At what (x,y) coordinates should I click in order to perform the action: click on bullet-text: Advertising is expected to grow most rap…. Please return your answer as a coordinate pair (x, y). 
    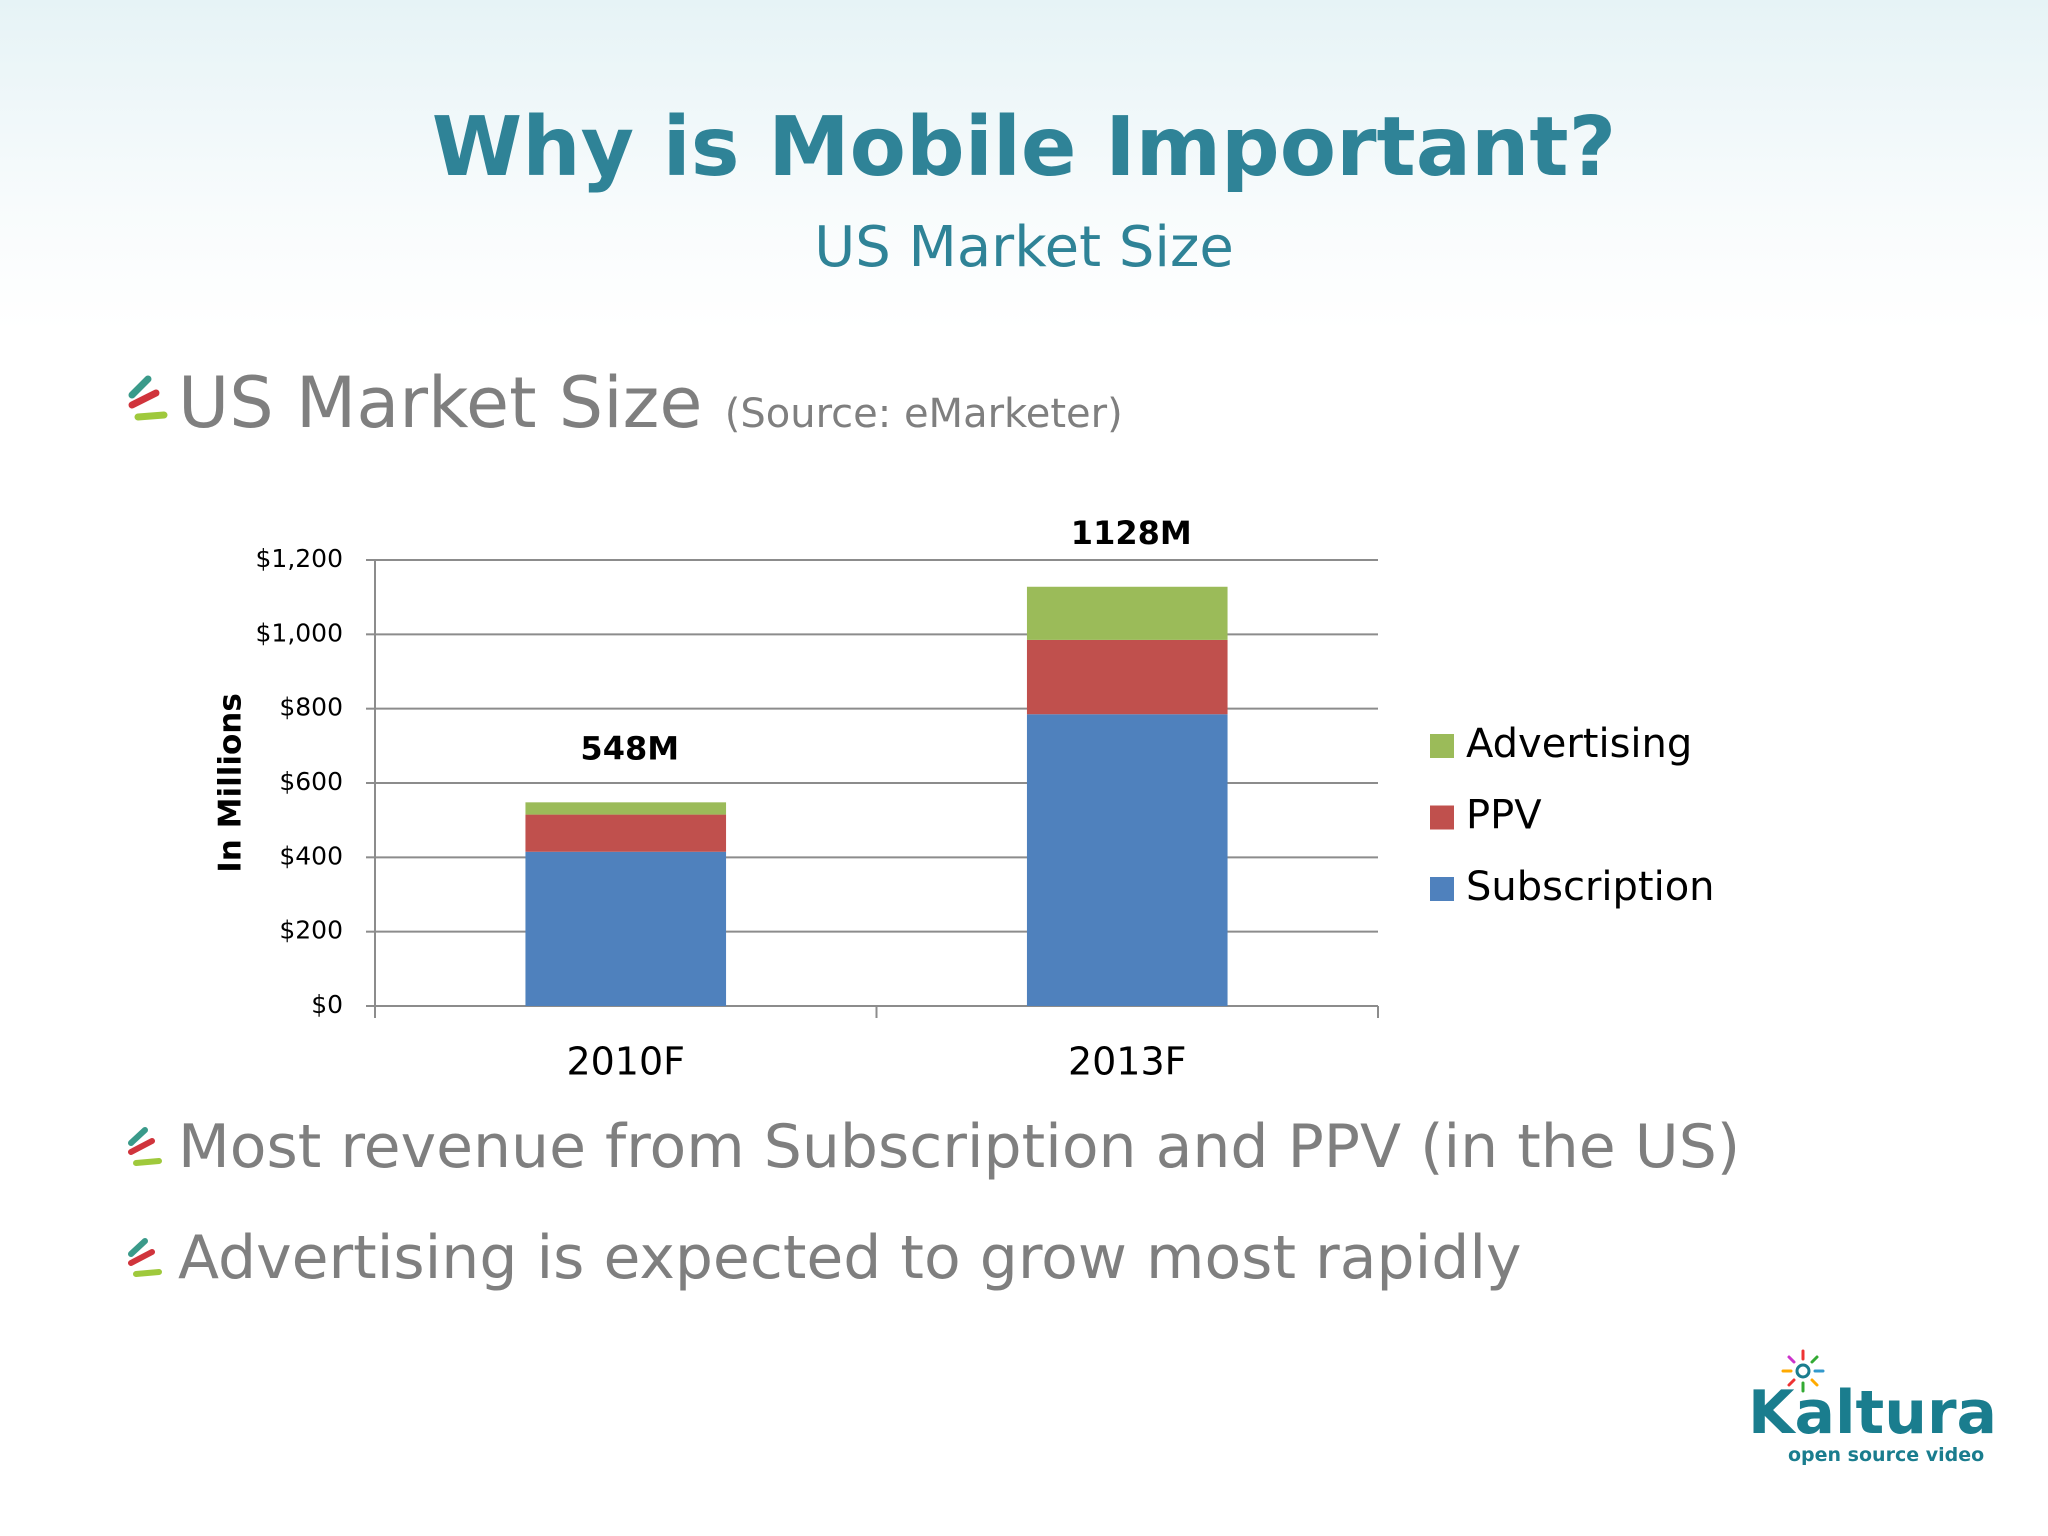
    Looking at the image, I should click on (850, 1258).